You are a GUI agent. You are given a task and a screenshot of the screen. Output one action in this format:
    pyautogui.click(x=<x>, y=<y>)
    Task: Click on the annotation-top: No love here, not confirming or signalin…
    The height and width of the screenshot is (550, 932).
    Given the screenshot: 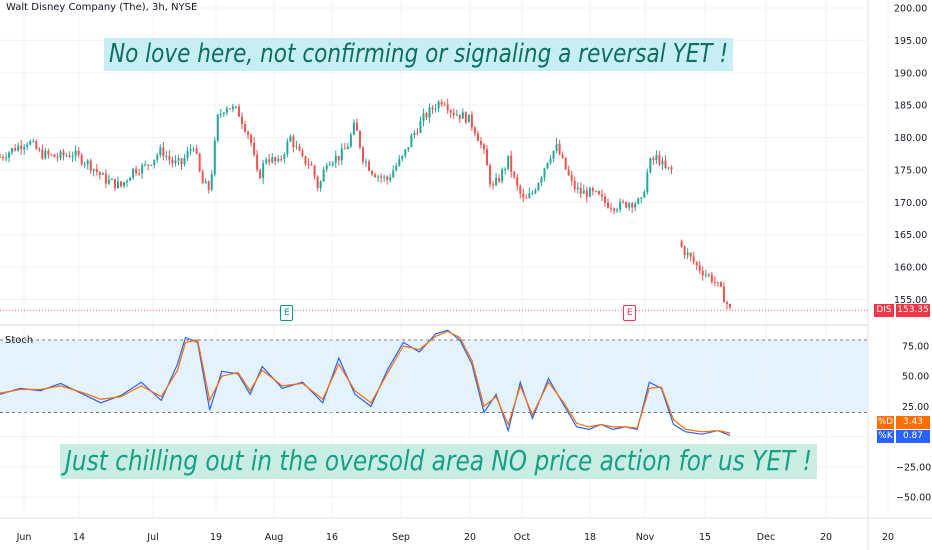 What is the action you would take?
    pyautogui.click(x=419, y=54)
    